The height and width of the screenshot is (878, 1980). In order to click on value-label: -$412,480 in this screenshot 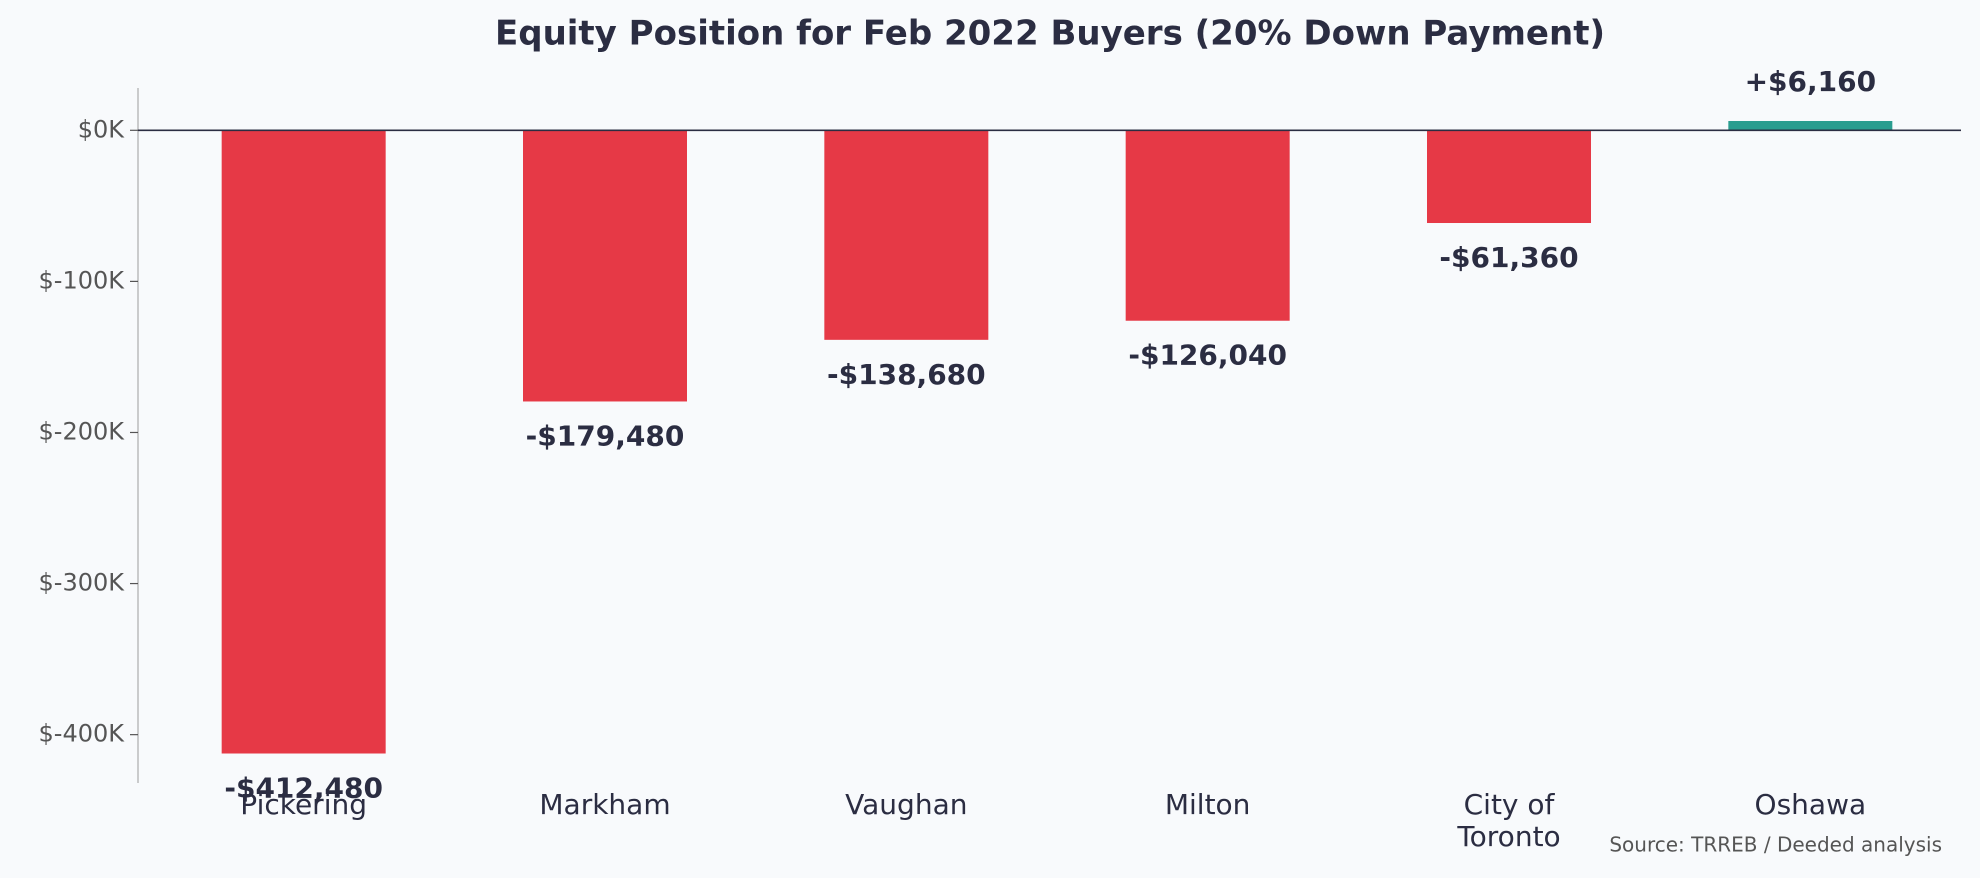, I will do `click(303, 788)`.